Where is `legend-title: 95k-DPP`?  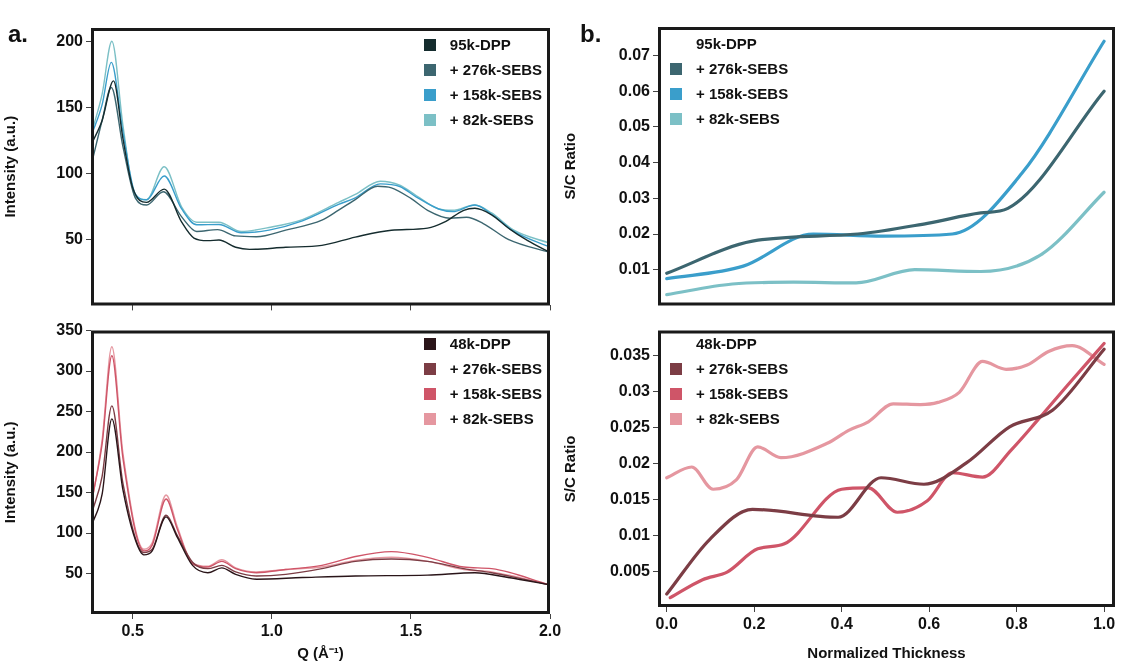 legend-title: 95k-DPP is located at coordinates (726, 44).